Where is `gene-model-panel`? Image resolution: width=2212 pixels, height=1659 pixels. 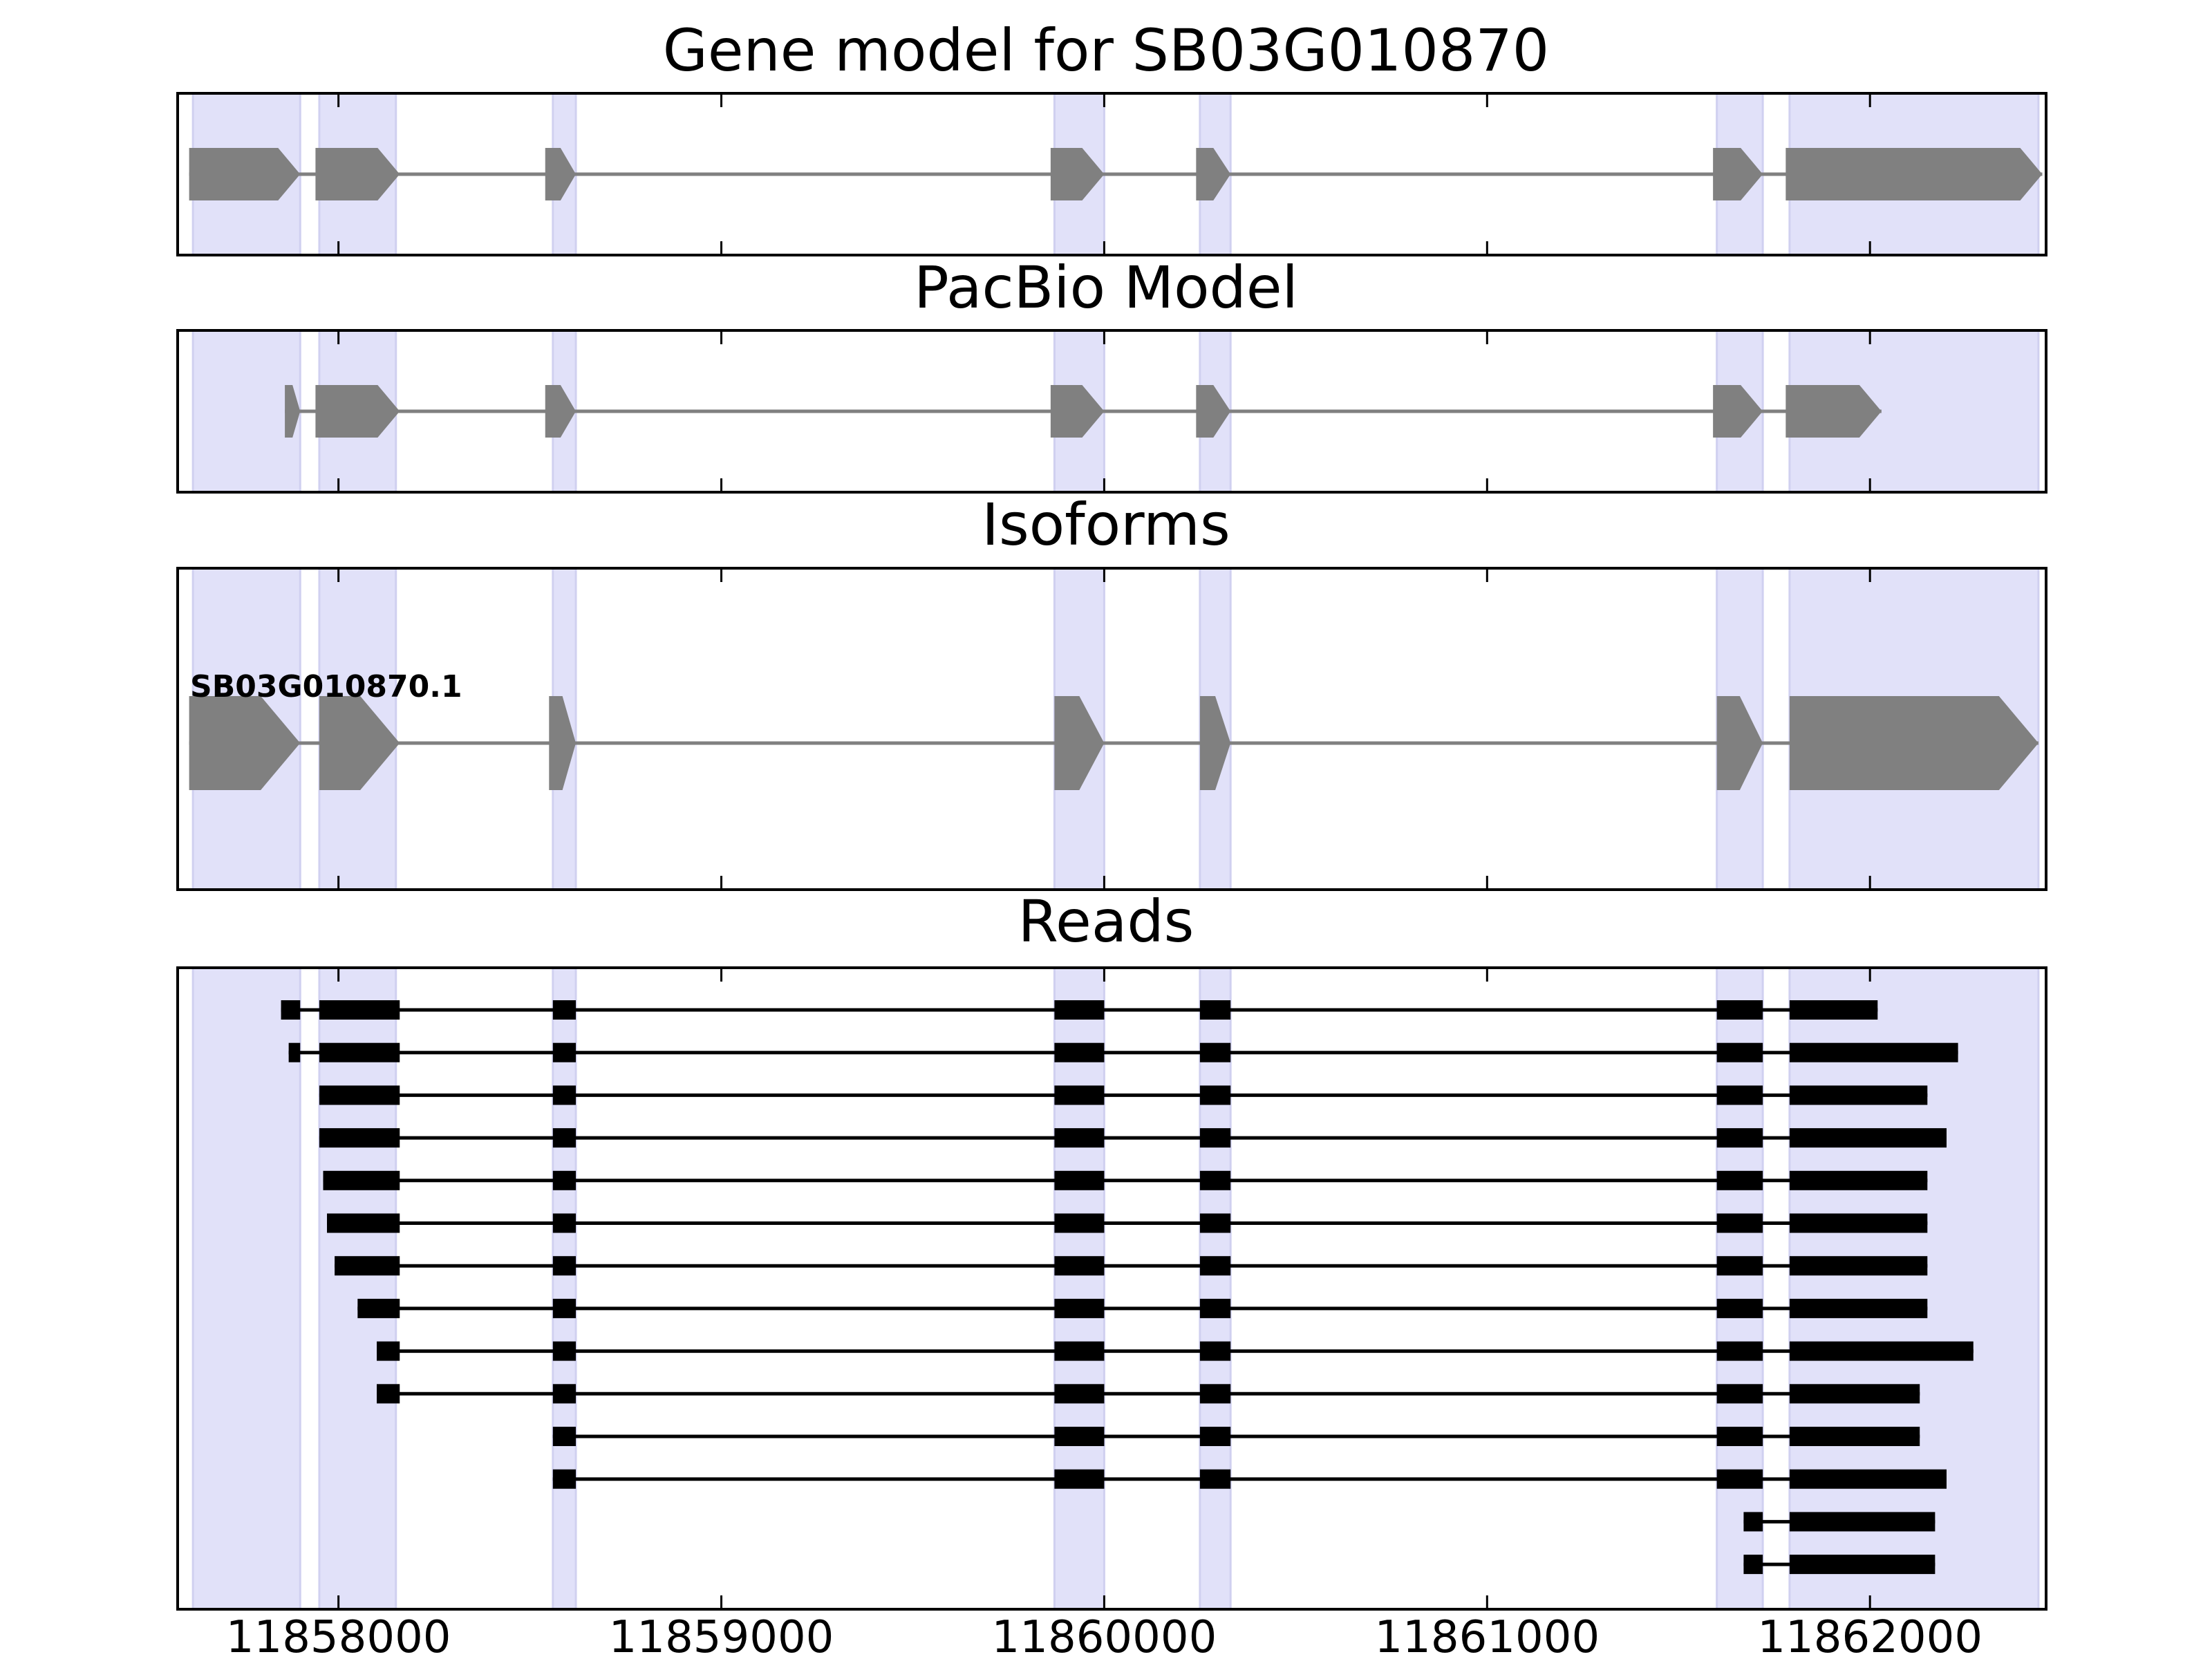
gene-model-panel is located at coordinates (1111, 174).